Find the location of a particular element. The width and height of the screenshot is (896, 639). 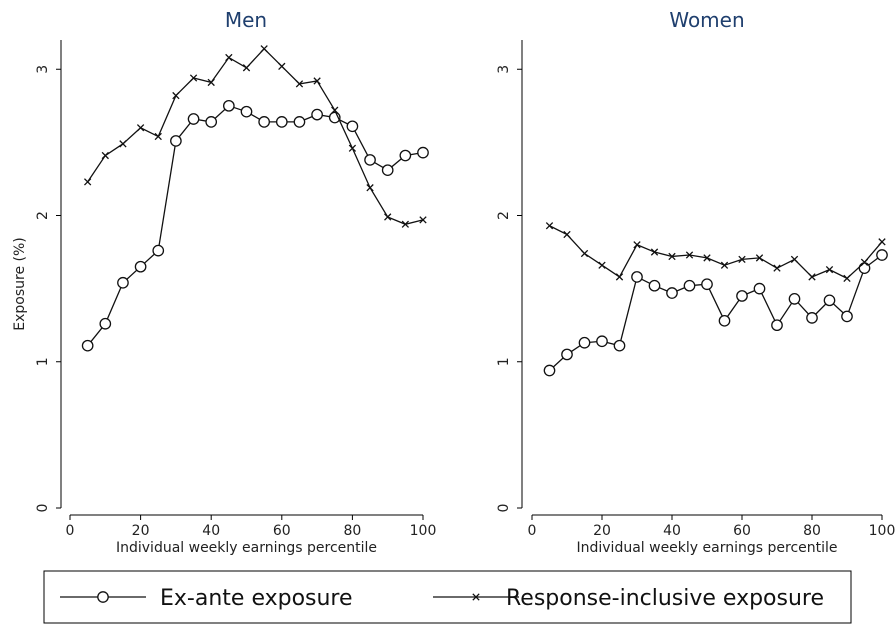

legend-label: Response-inclusive exposure is located at coordinates (665, 598).